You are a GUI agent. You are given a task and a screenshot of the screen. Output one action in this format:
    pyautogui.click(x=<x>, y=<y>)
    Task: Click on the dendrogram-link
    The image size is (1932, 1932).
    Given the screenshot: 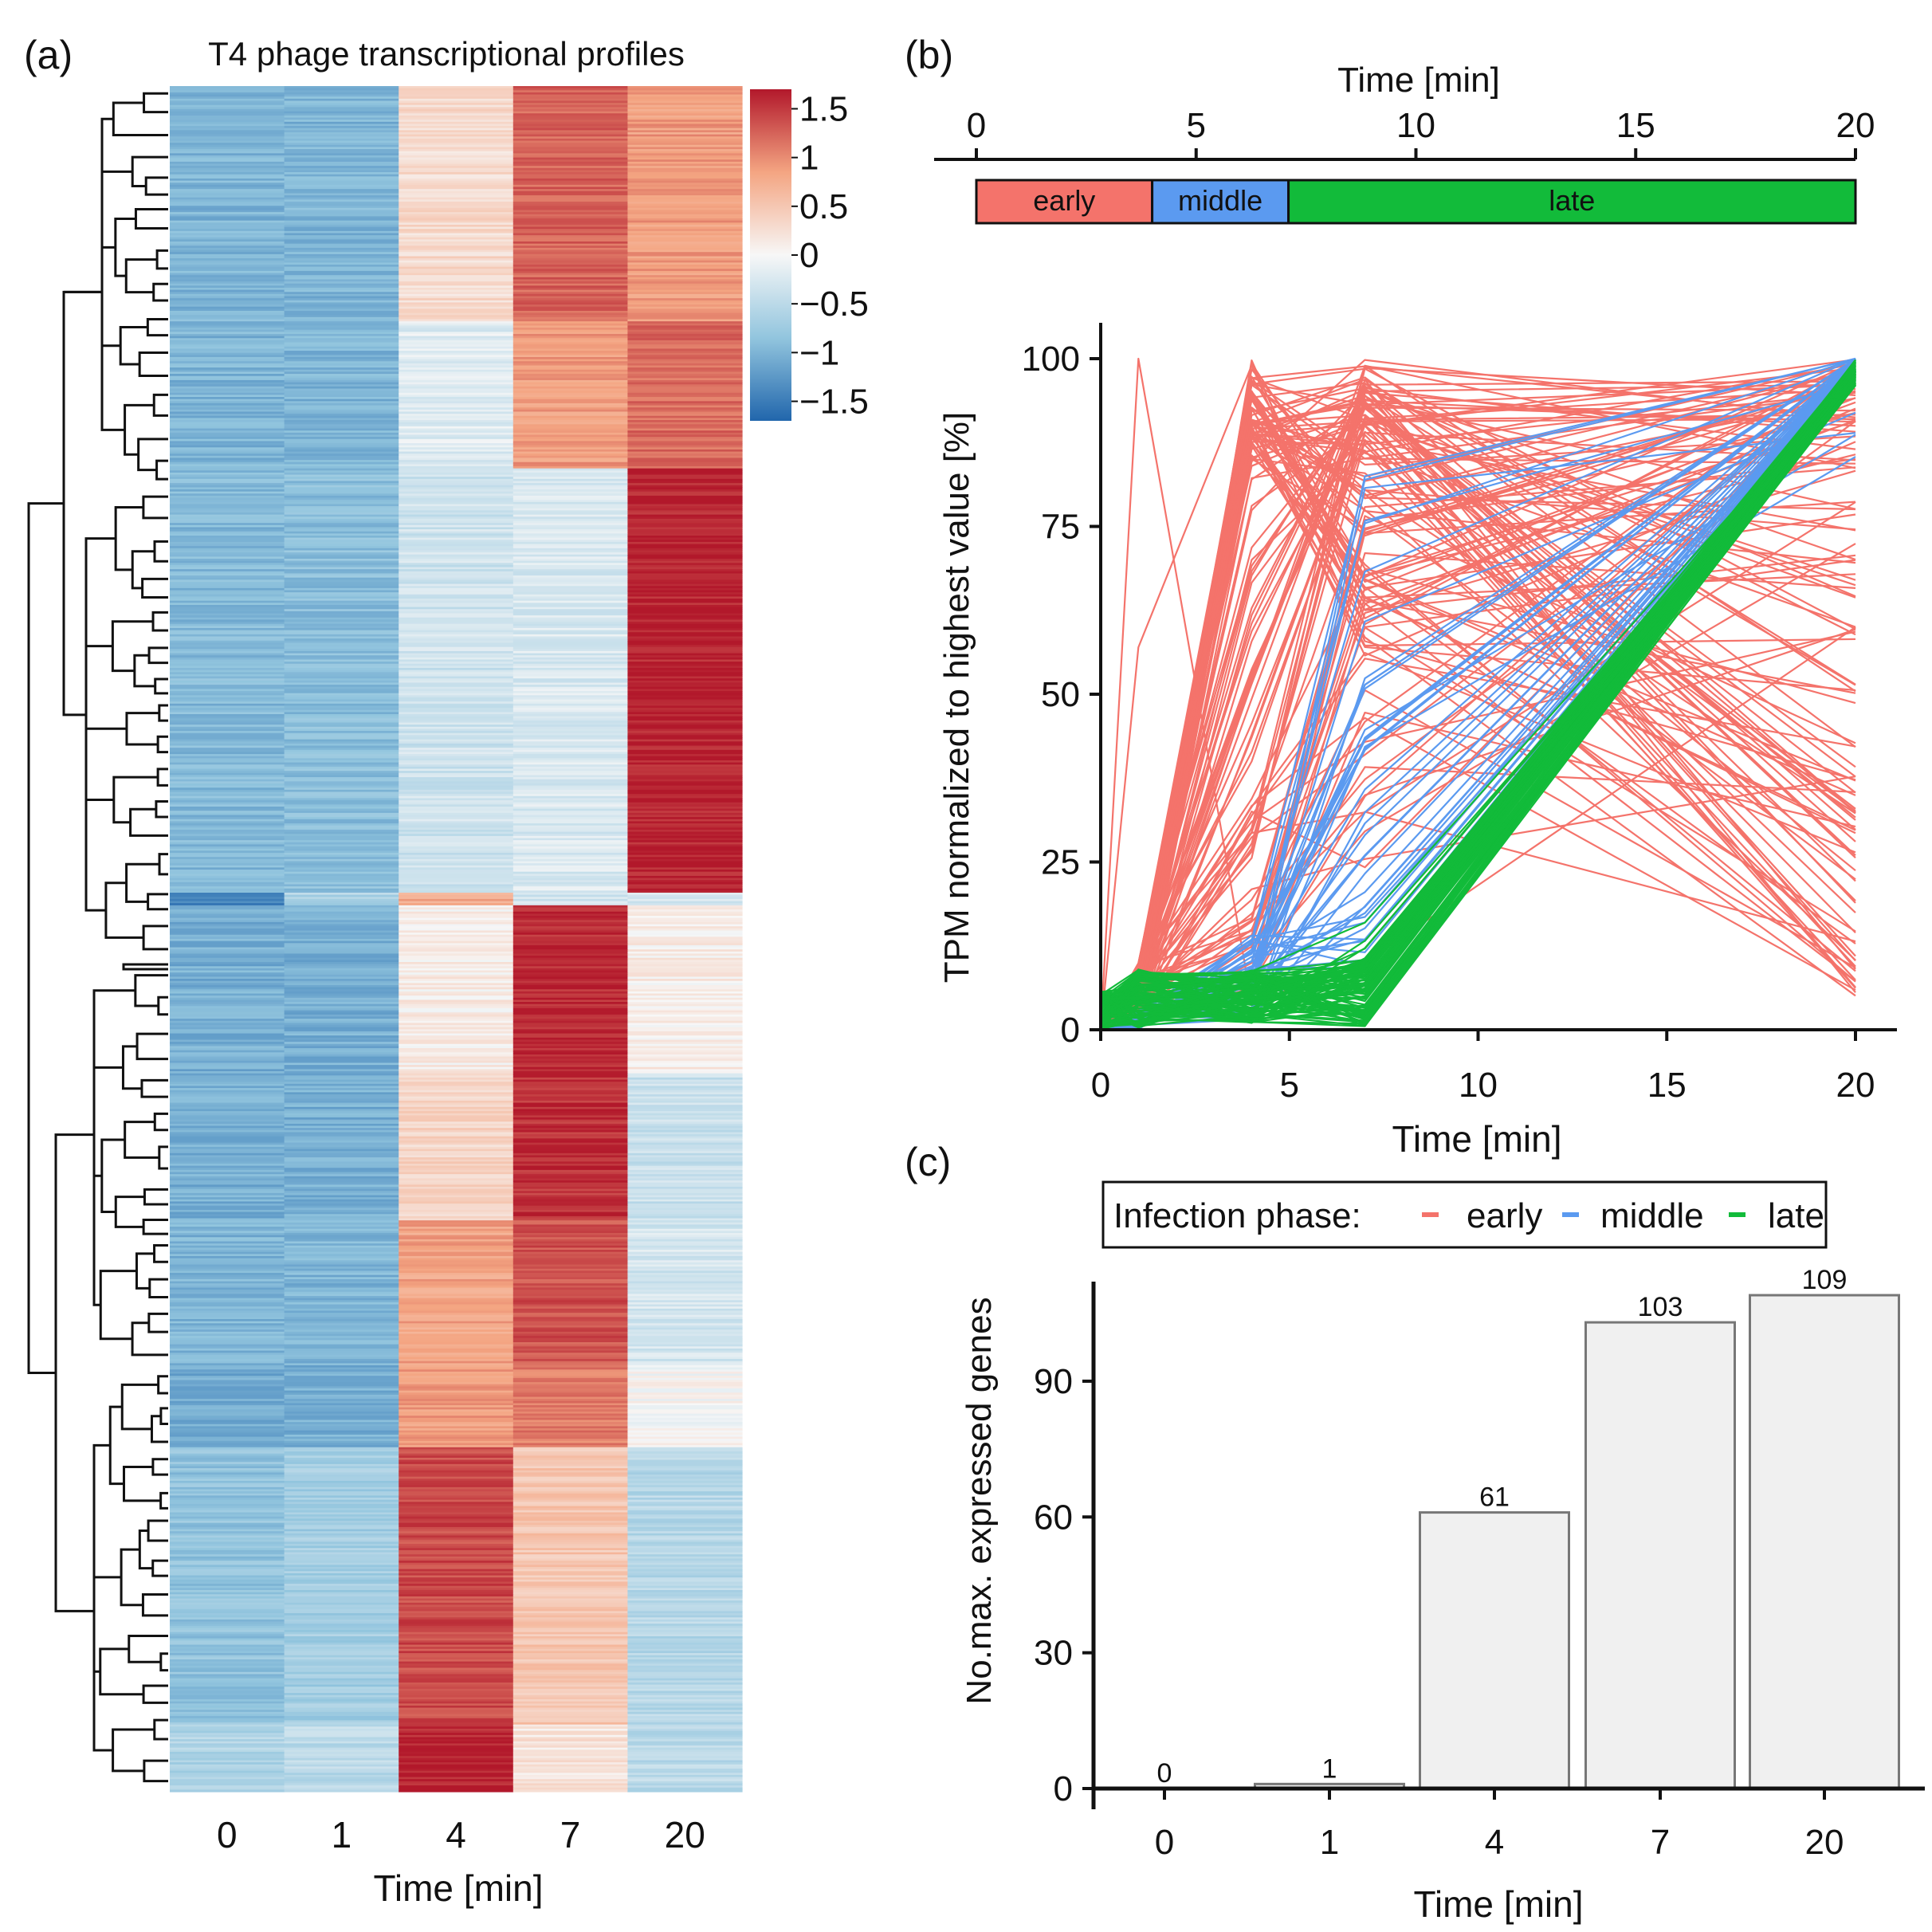 What is the action you would take?
    pyautogui.click(x=161, y=259)
    